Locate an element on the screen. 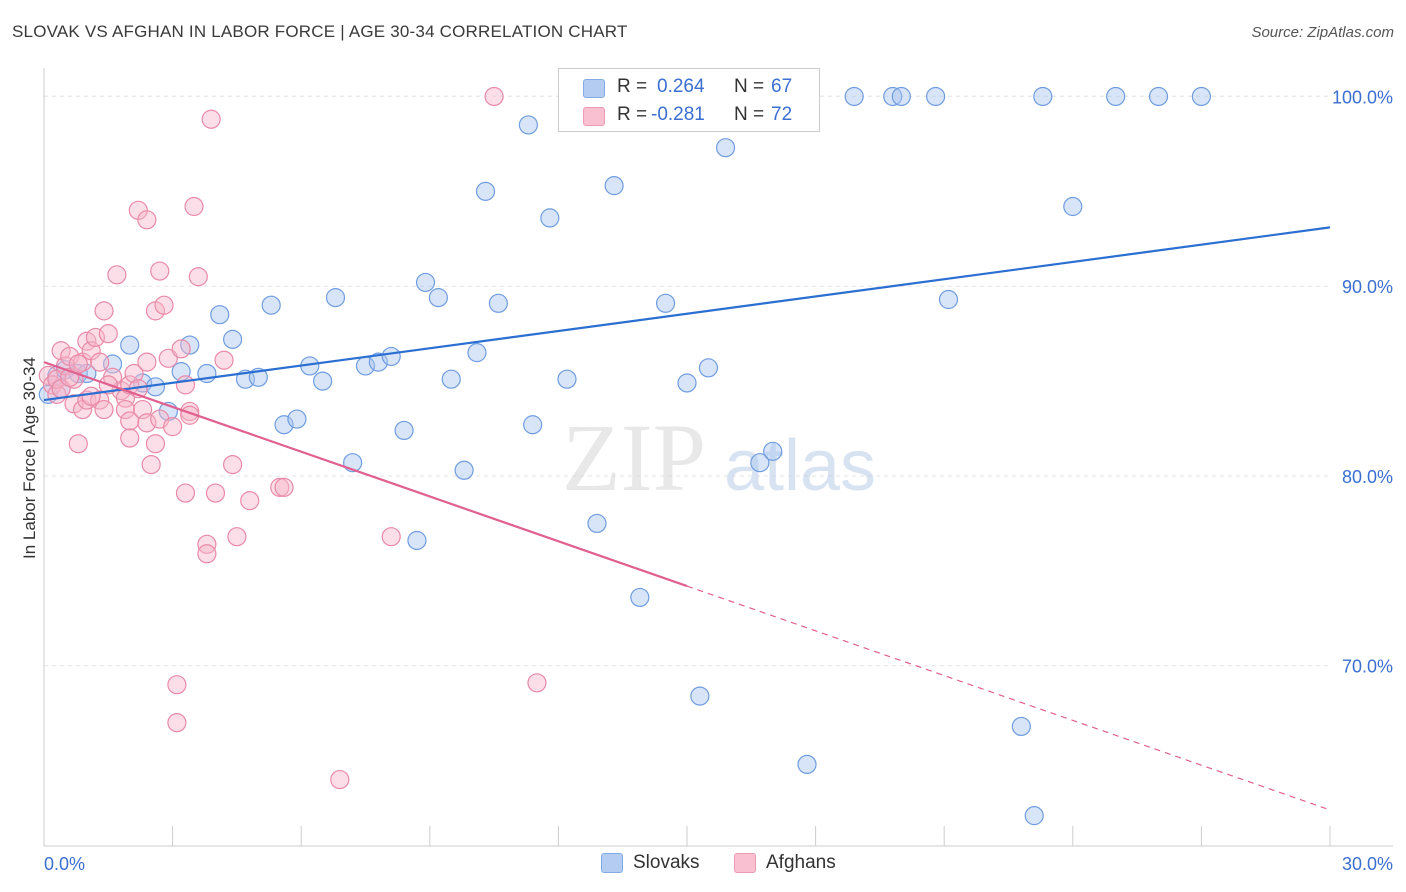 The image size is (1406, 892). y-tick-label: 90.0% is located at coordinates (1367, 287).